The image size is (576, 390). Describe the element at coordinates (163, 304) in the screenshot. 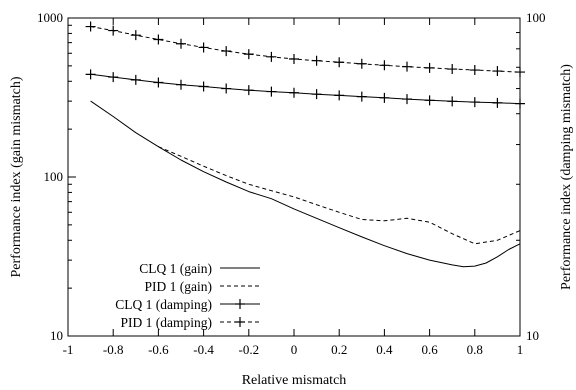

I see `legend-label: CLQ 1 (damping)` at that location.